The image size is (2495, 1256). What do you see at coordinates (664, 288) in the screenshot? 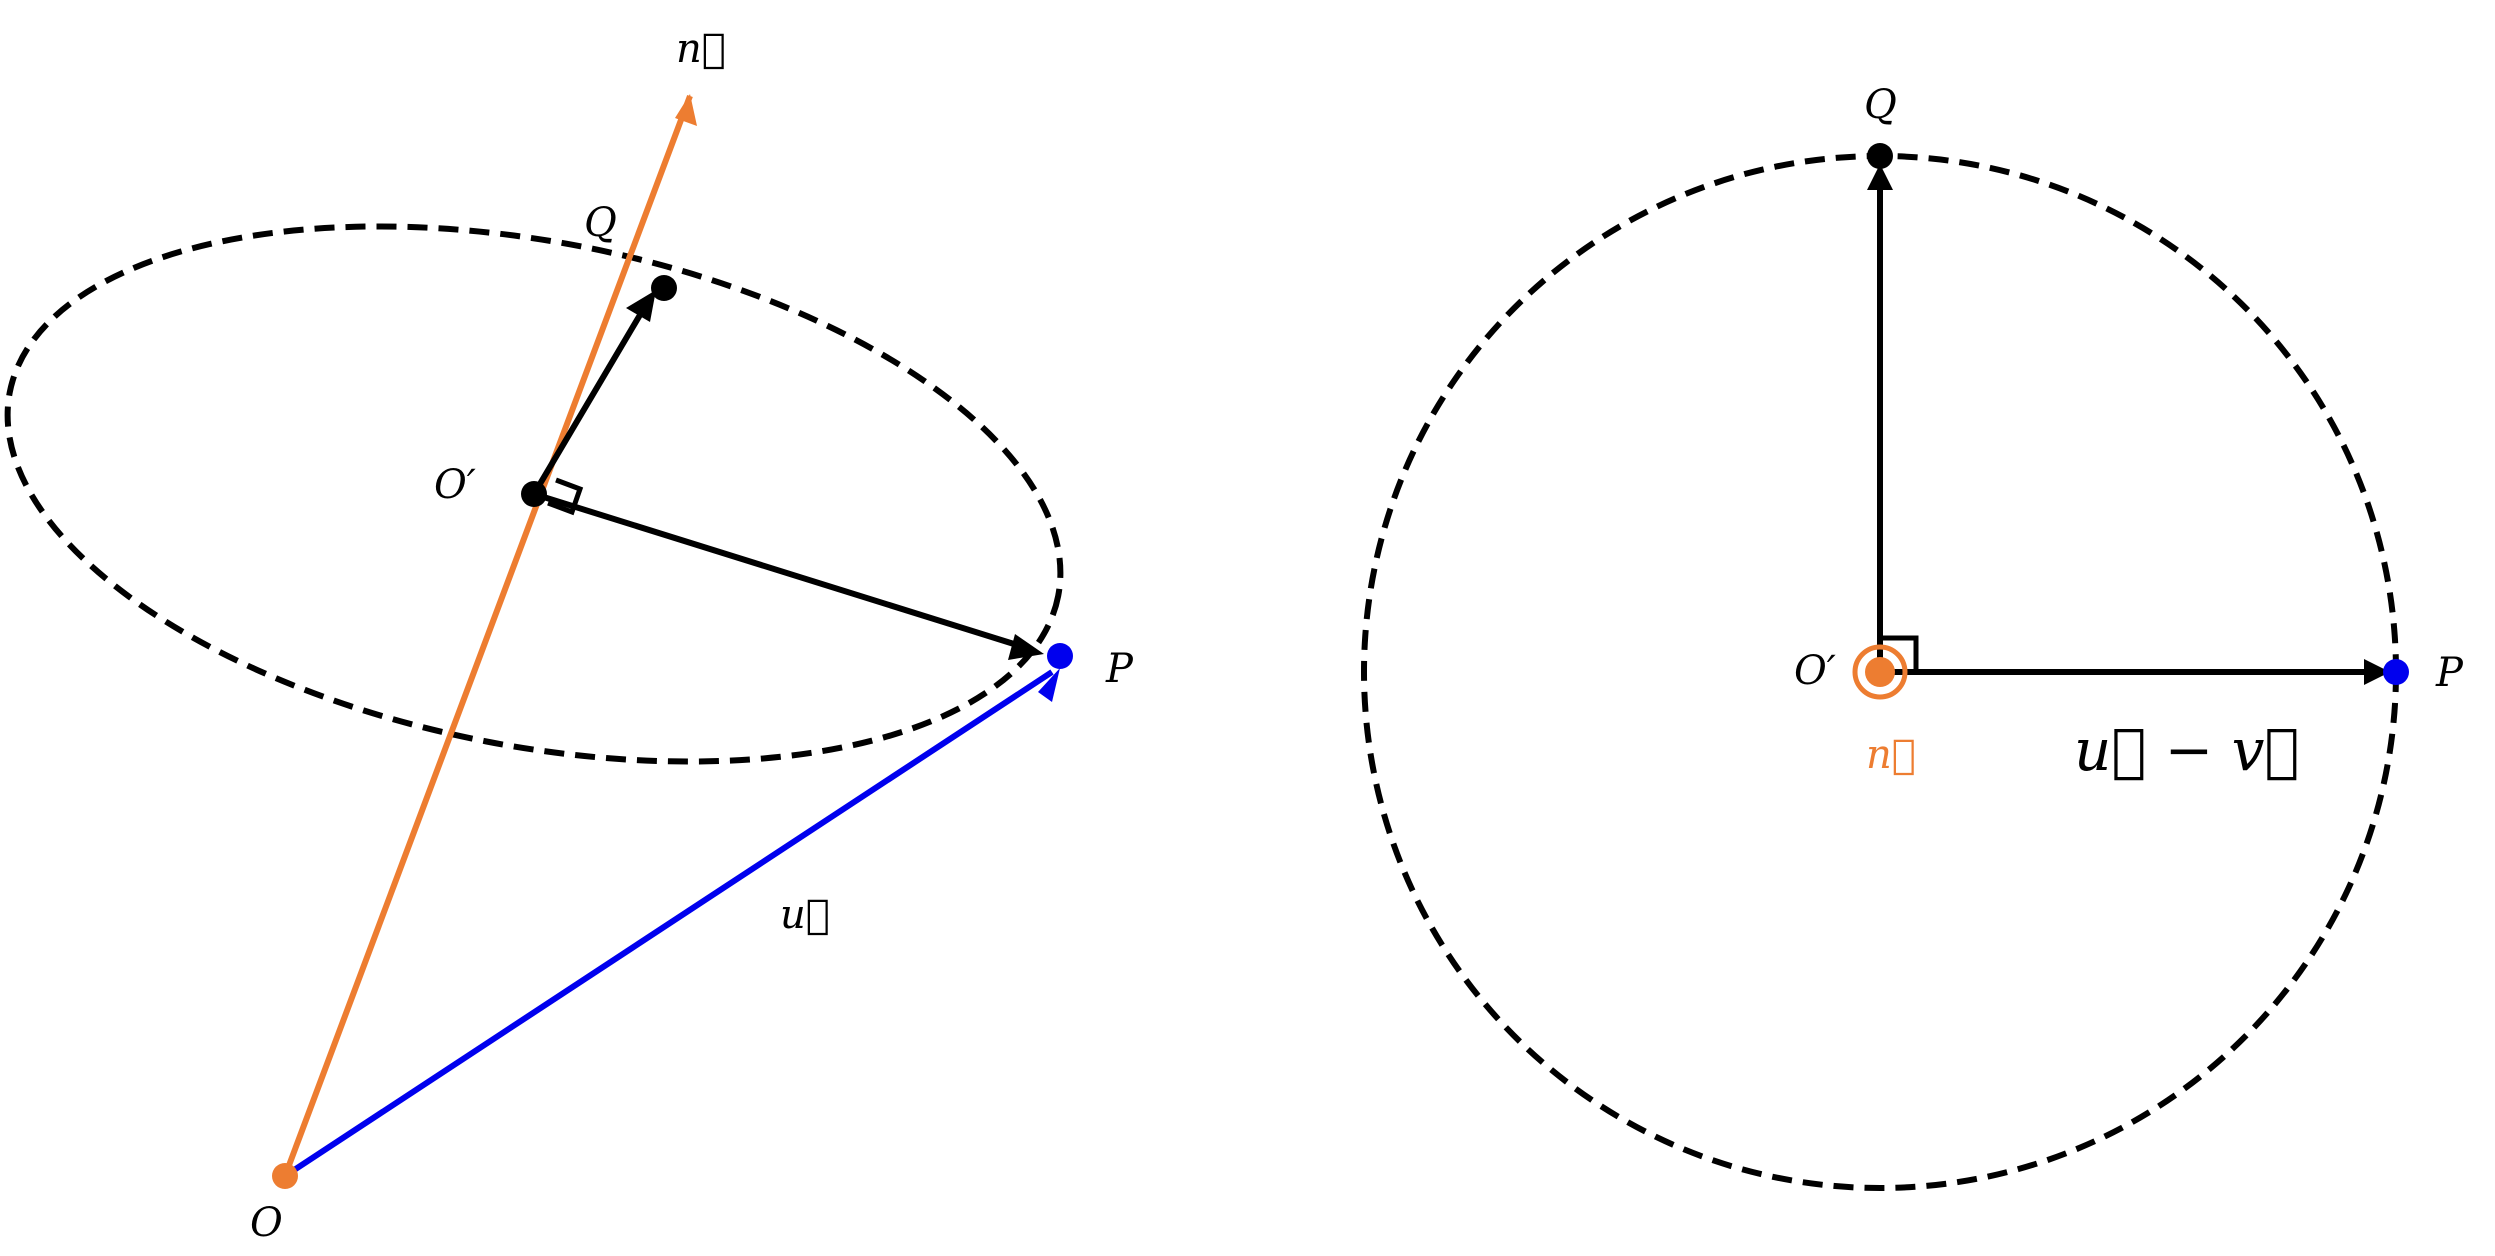
I see `point-q` at bounding box center [664, 288].